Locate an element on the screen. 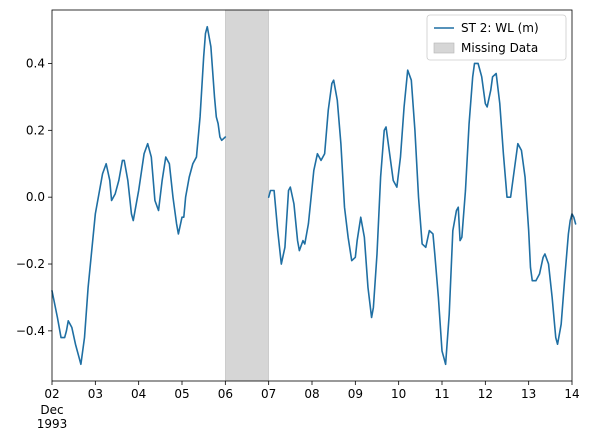 The image size is (590, 441). y-tick-label: 0.2 is located at coordinates (35, 130).